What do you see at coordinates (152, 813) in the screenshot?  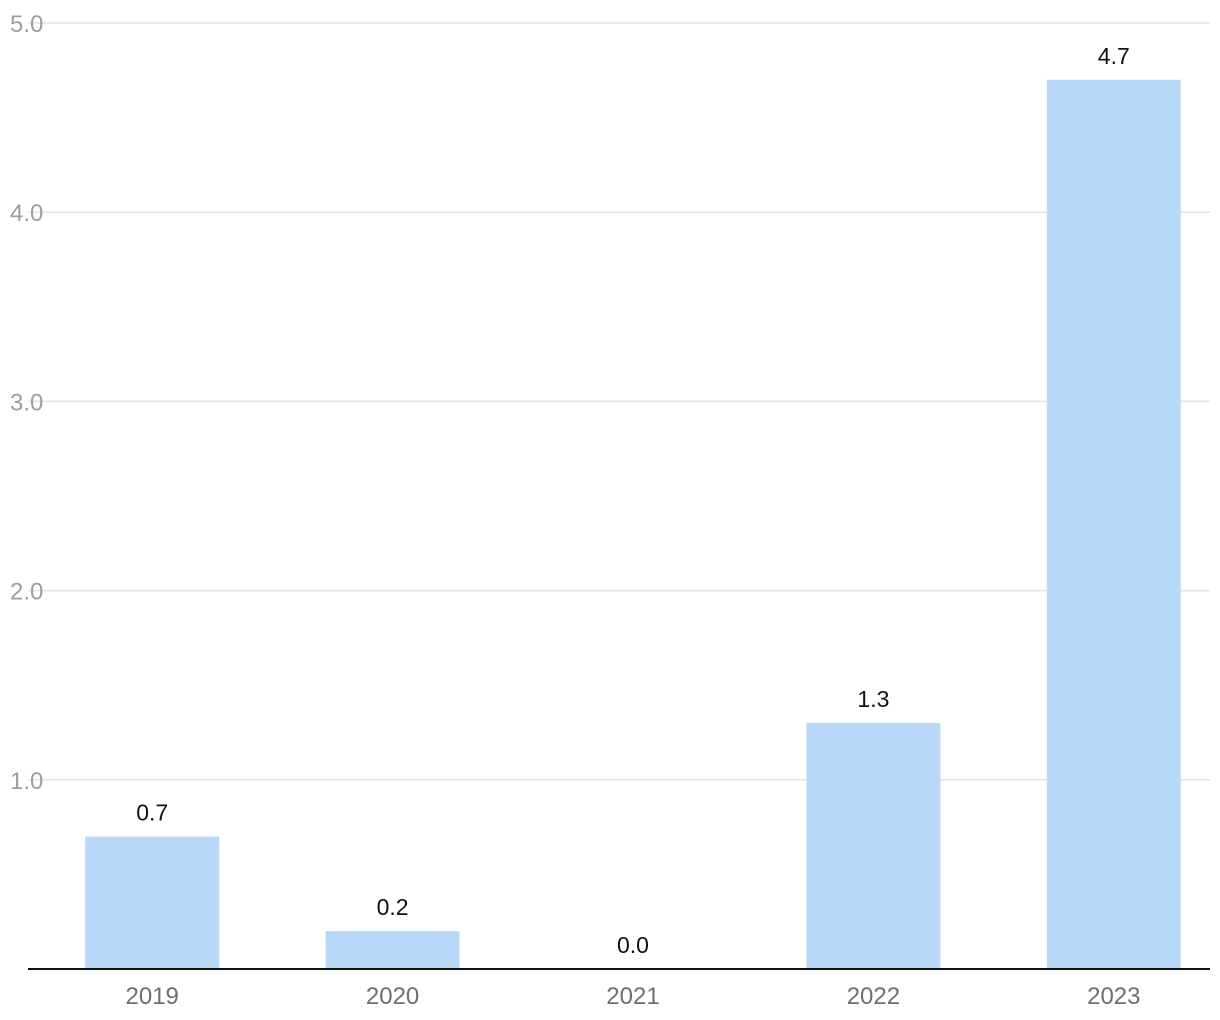 I see `data-label-2019: 0.7` at bounding box center [152, 813].